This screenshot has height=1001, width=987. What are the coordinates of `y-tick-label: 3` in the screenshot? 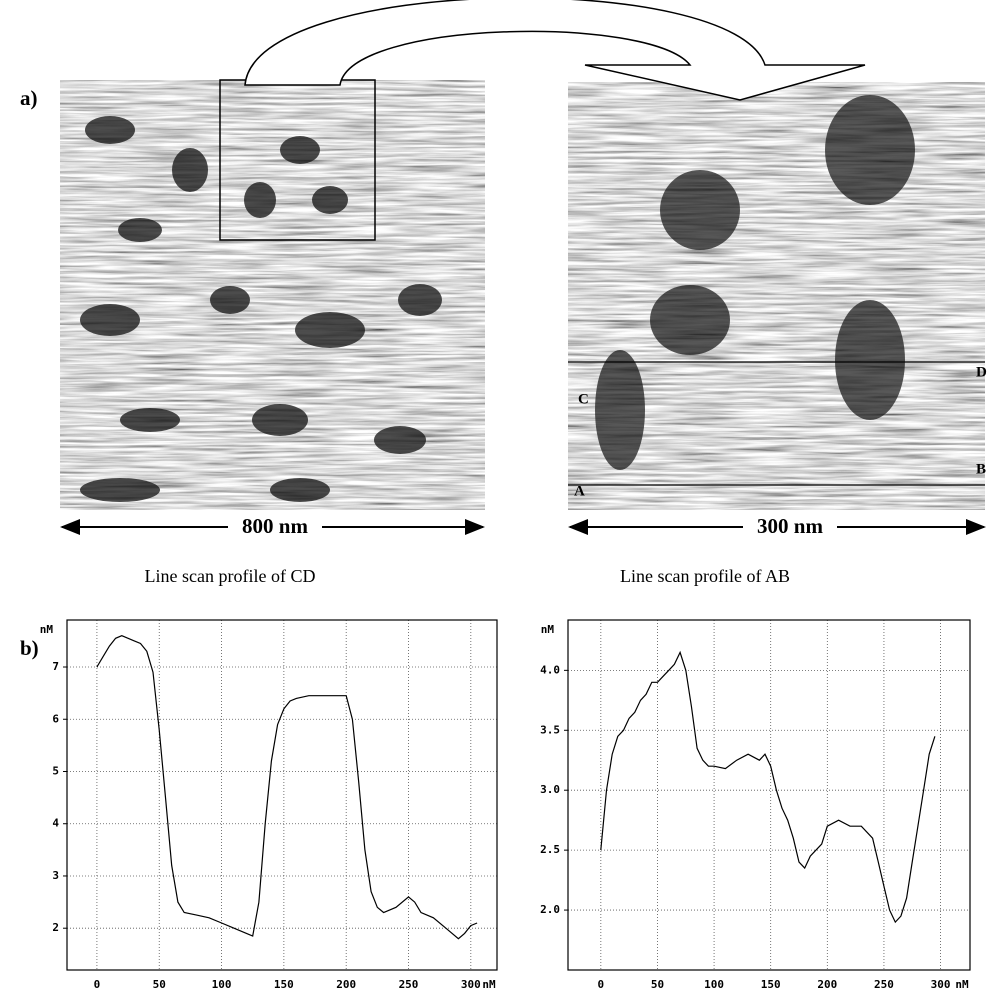 It's located at (55, 875).